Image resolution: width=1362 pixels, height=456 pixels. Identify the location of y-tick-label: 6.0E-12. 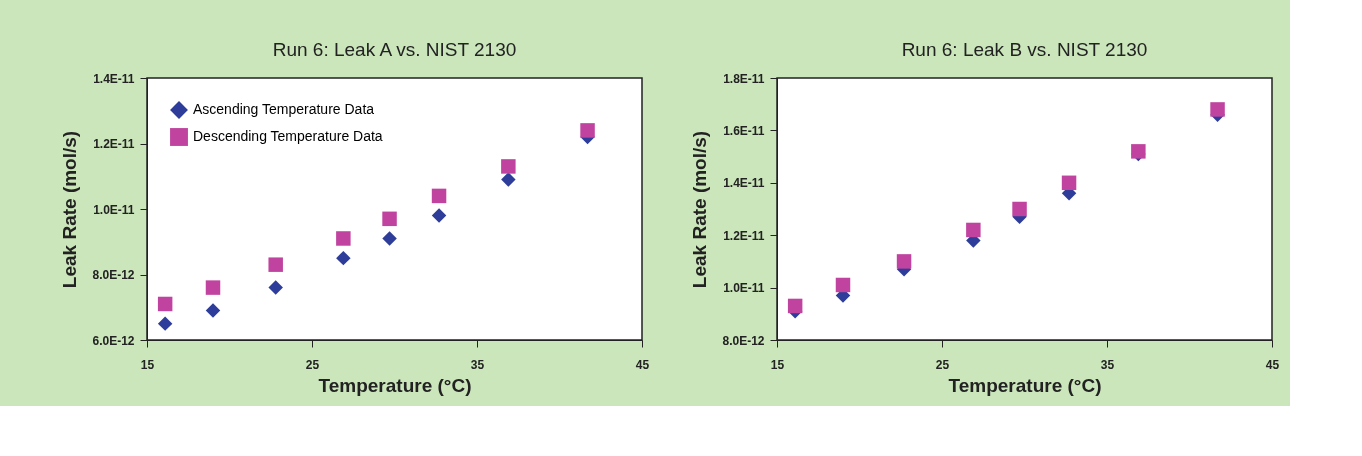
(113, 340).